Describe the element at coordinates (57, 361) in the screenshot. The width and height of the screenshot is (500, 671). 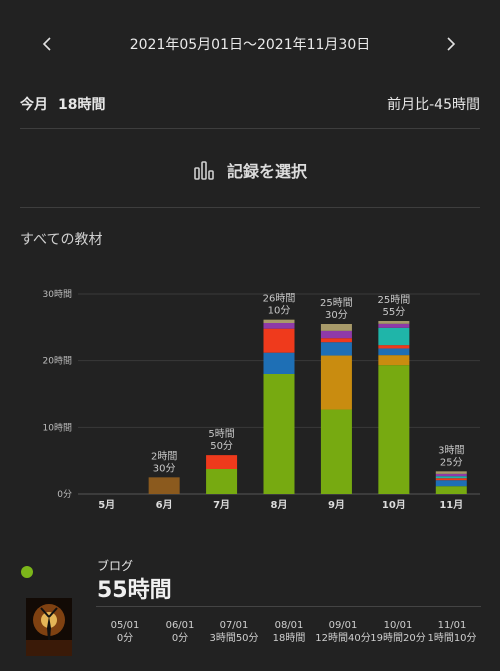
I see `y-tick-label: 20時間` at that location.